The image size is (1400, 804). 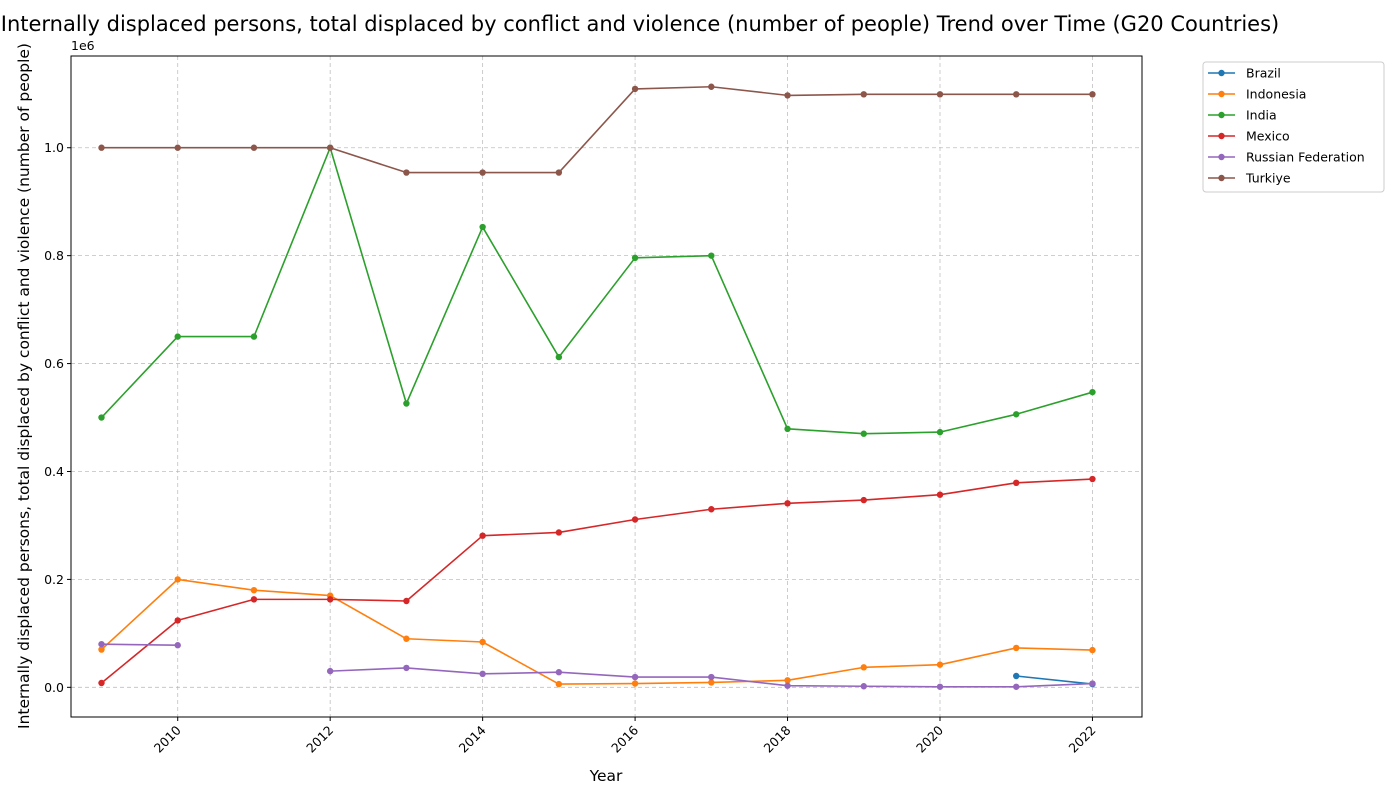 What do you see at coordinates (54, 147) in the screenshot?
I see `y-tick-label: 1.0` at bounding box center [54, 147].